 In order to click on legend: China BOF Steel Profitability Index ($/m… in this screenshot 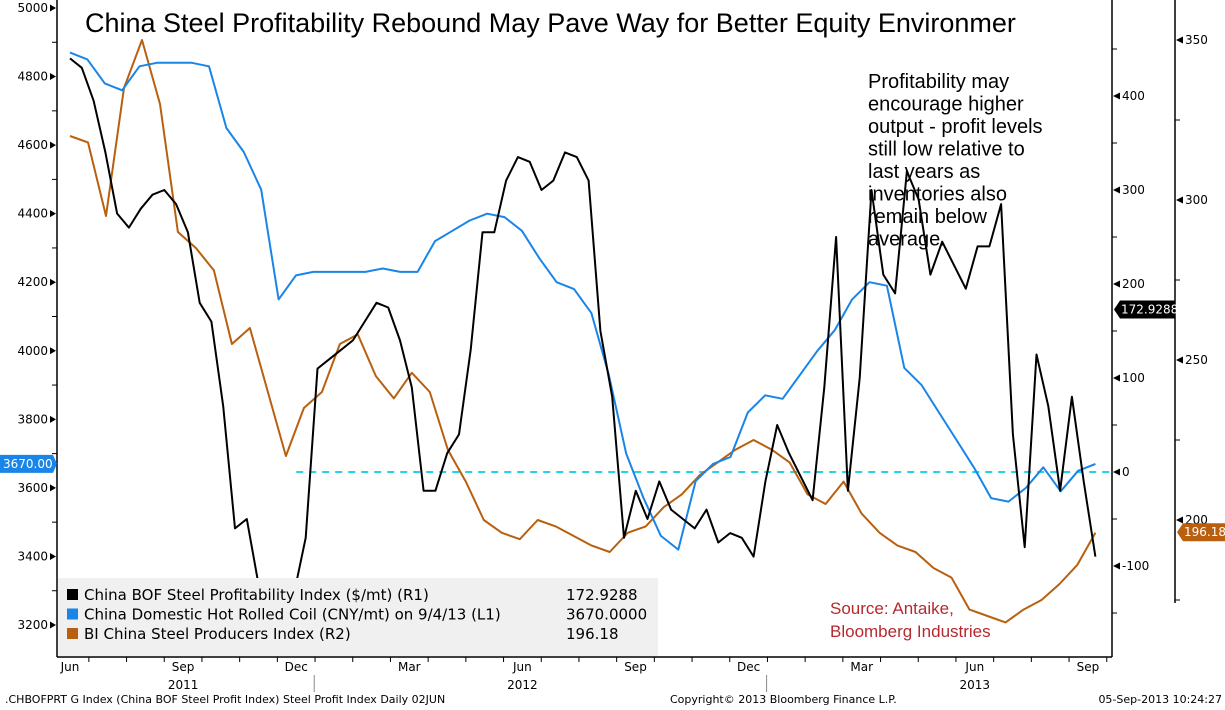, I will do `click(358, 617)`.